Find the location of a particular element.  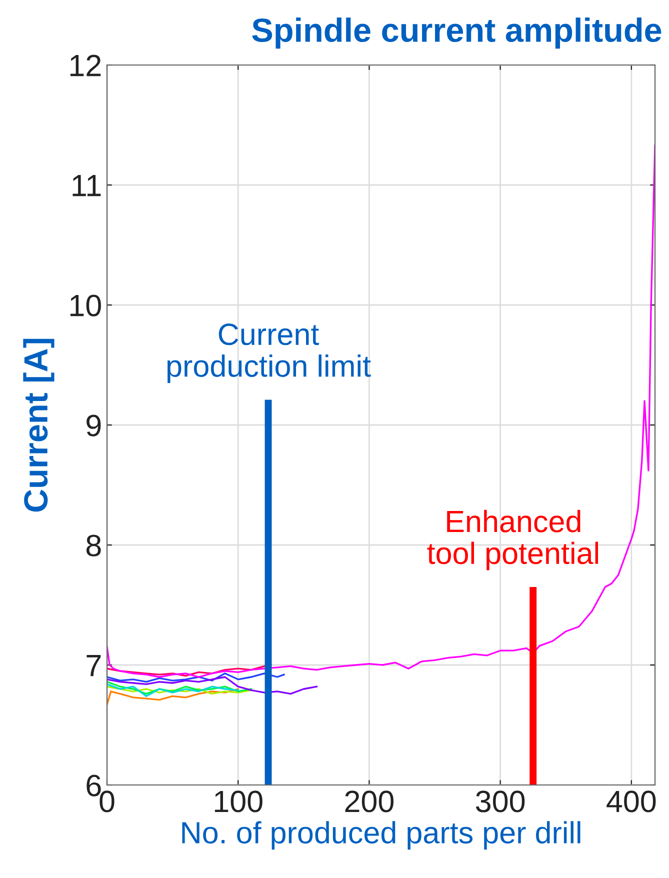

x-axis-title: No. of produced parts per drill is located at coordinates (381, 835).